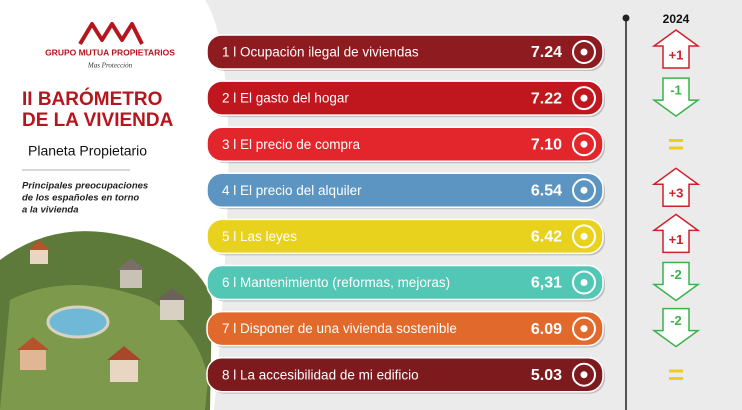 Image resolution: width=742 pixels, height=410 pixels. I want to click on logo-tagline: Mas Protección, so click(110, 66).